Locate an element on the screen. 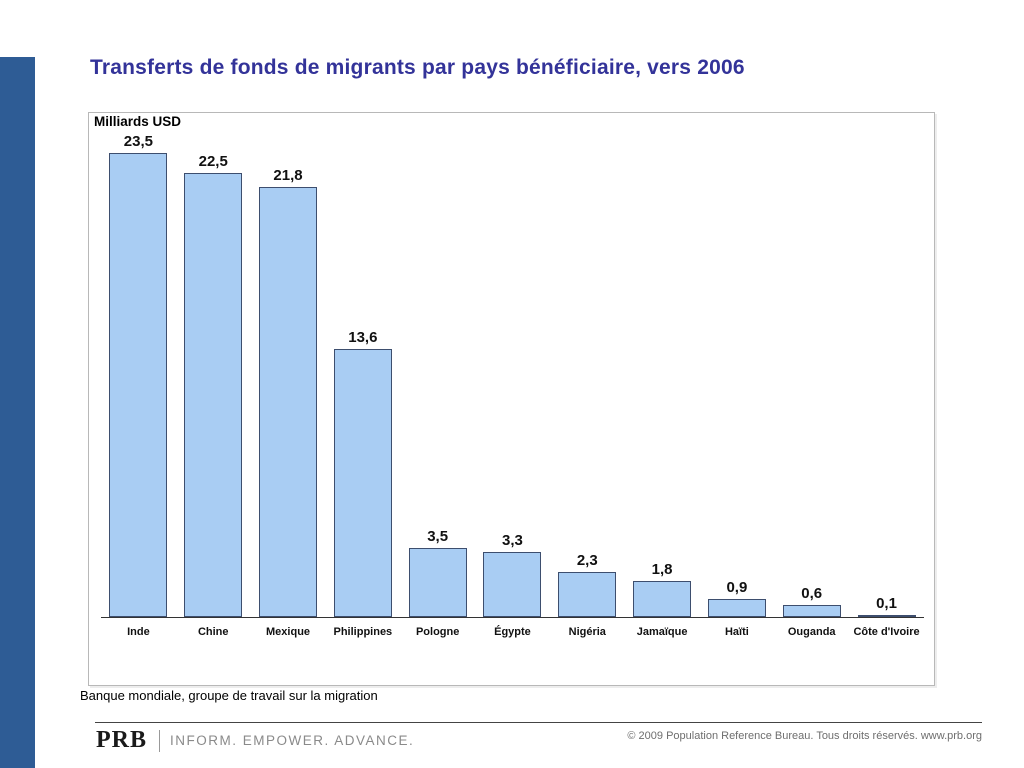 Image resolution: width=1024 pixels, height=768 pixels. bar-value-label: 0,6 is located at coordinates (812, 593).